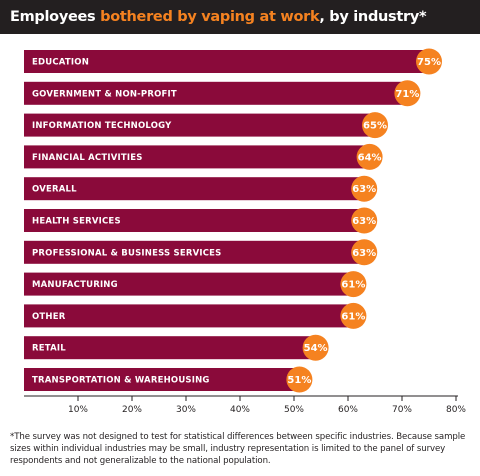 The image size is (480, 476). Describe the element at coordinates (75, 285) in the screenshot. I see `bar-label: MANUFACTURING` at that location.